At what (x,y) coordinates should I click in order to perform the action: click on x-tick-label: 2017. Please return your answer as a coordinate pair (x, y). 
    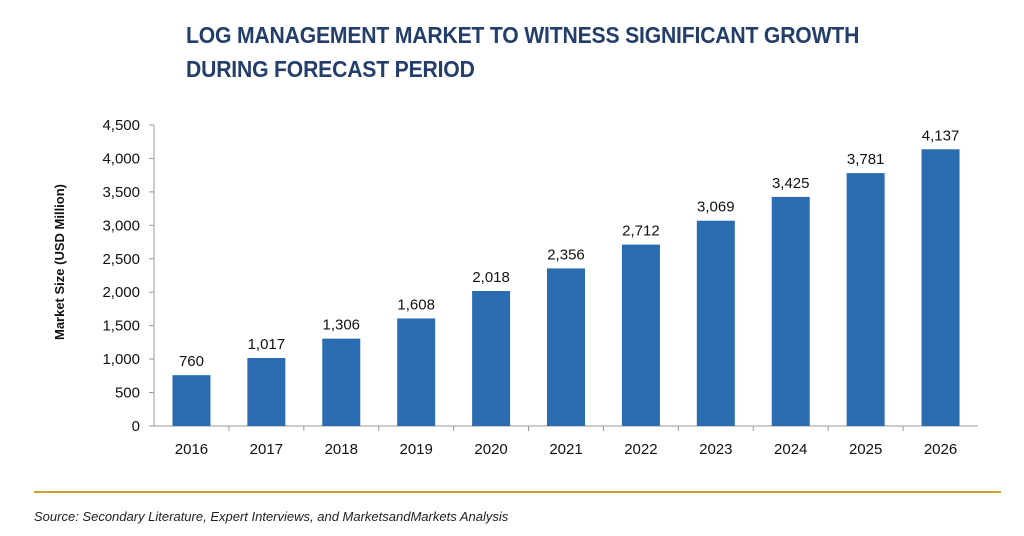
    Looking at the image, I should click on (266, 449).